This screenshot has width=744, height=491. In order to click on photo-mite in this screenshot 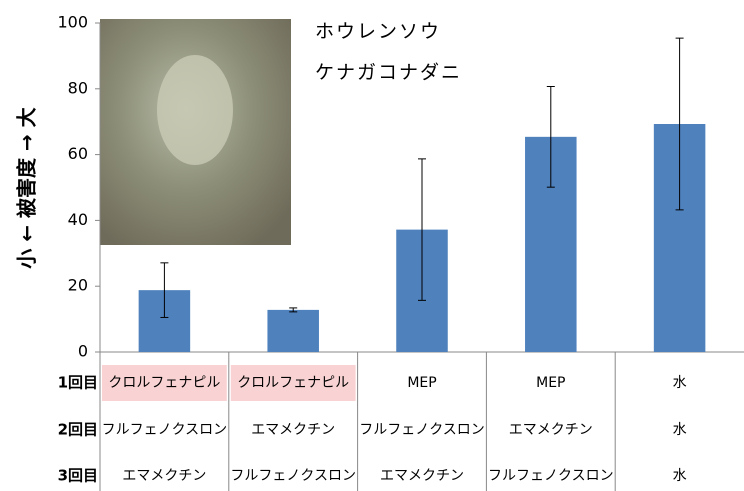, I will do `click(195, 110)`.